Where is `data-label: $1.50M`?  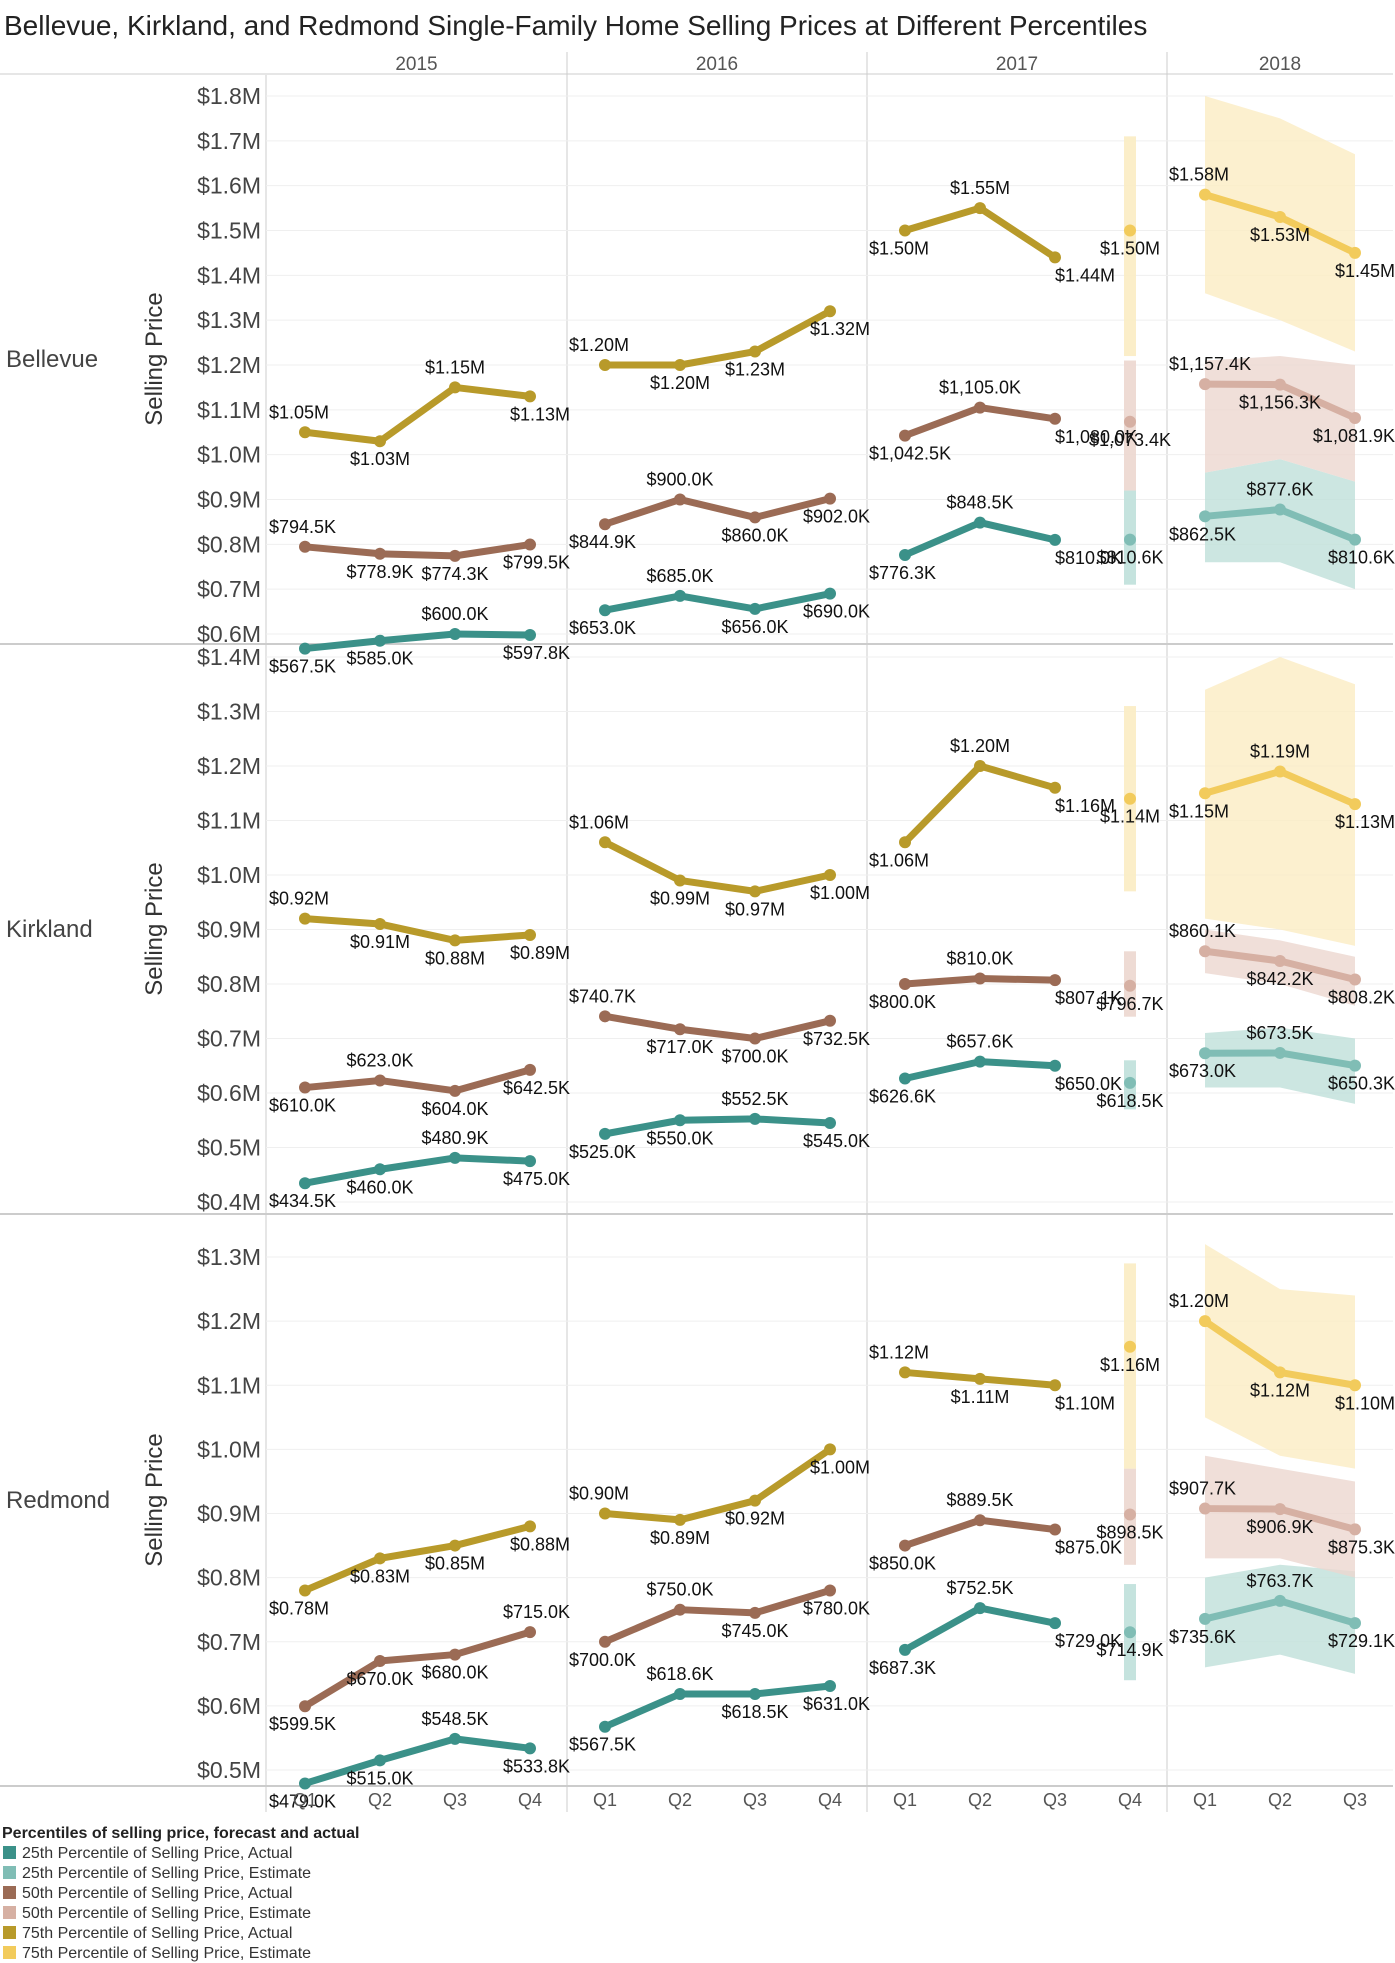 data-label: $1.50M is located at coordinates (899, 249).